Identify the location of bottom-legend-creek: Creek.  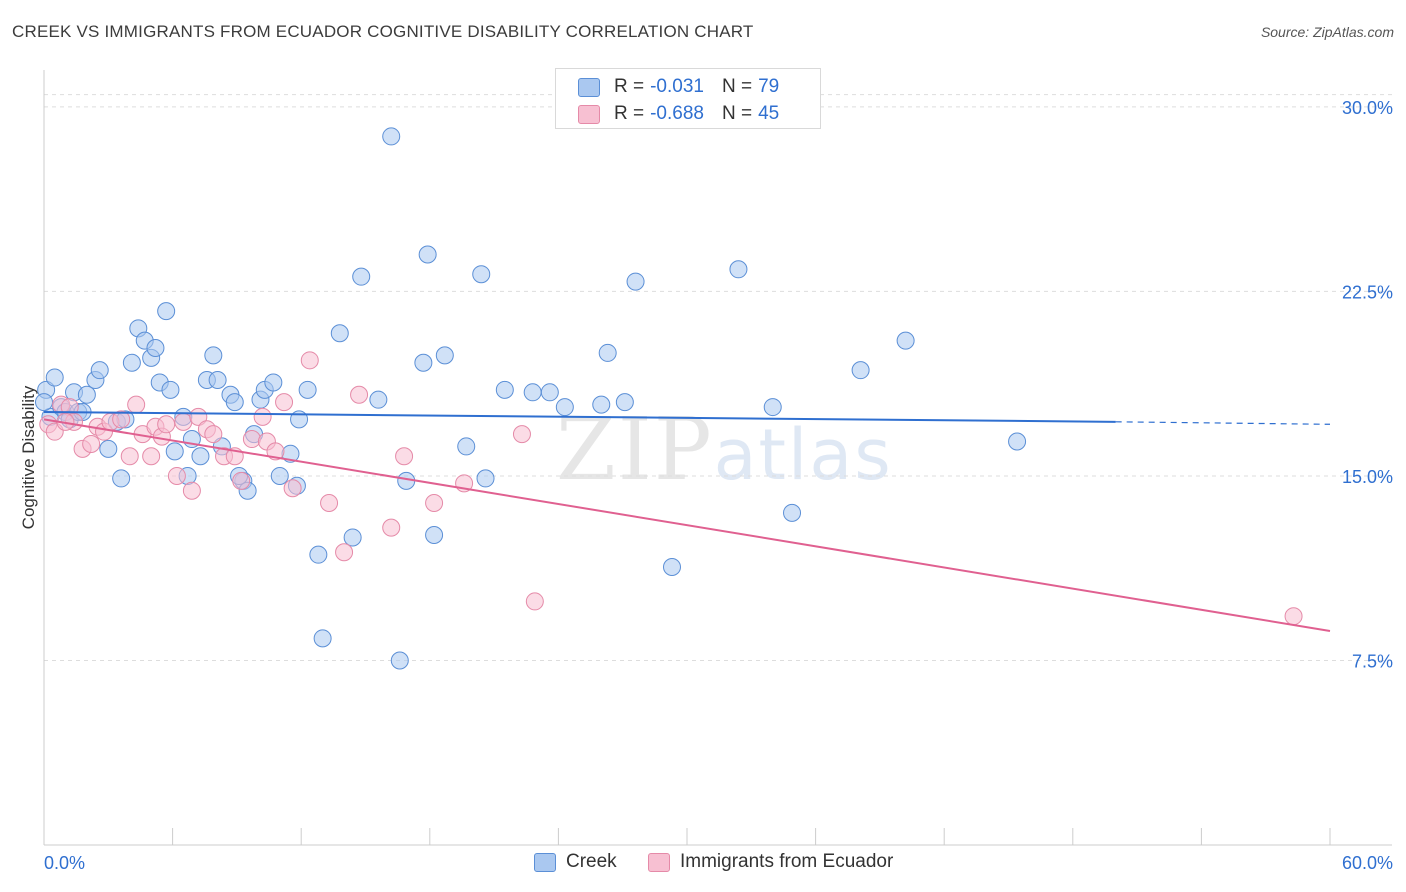
(575, 862).